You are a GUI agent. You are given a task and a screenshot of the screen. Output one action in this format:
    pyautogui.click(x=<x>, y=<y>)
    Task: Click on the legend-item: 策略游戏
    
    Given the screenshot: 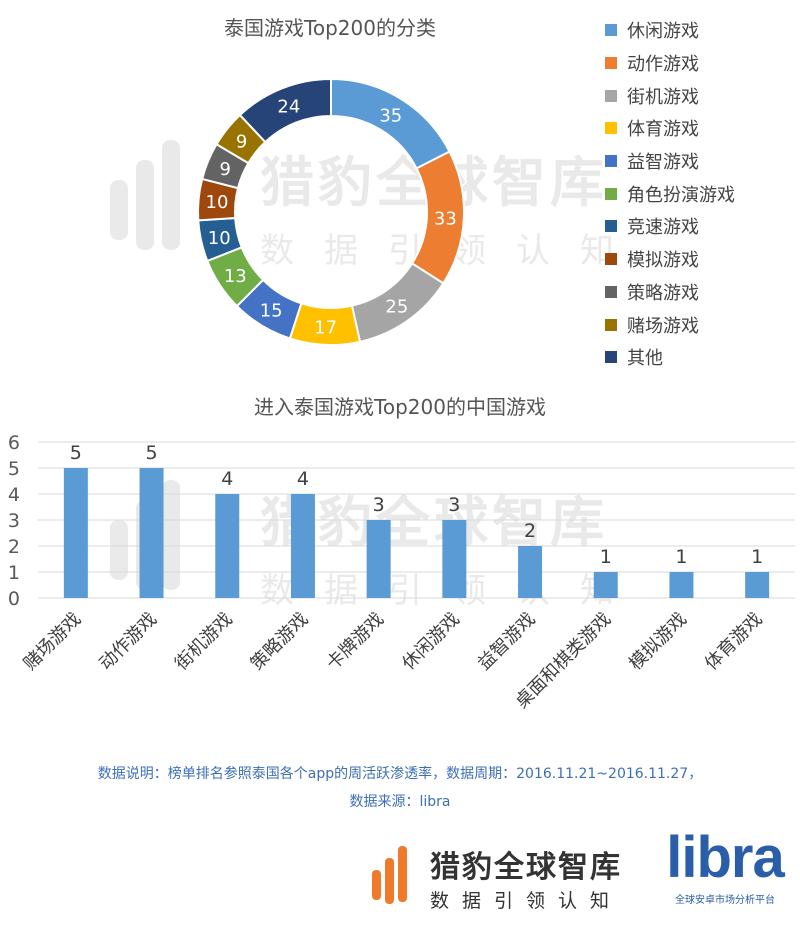 What is the action you would take?
    pyautogui.click(x=670, y=292)
    